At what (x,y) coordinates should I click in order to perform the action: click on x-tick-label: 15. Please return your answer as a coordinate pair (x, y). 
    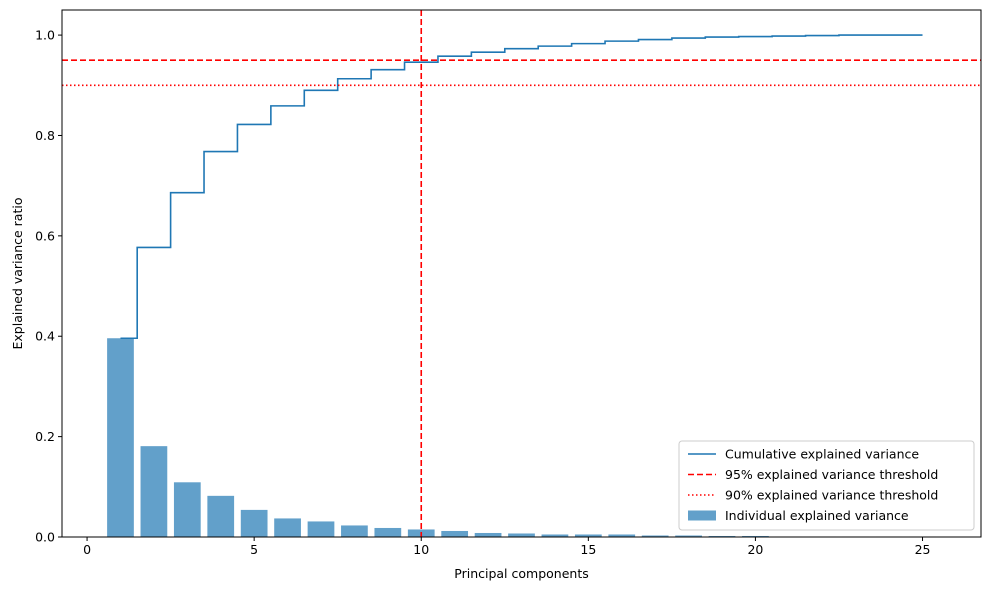
    Looking at the image, I should click on (588, 549).